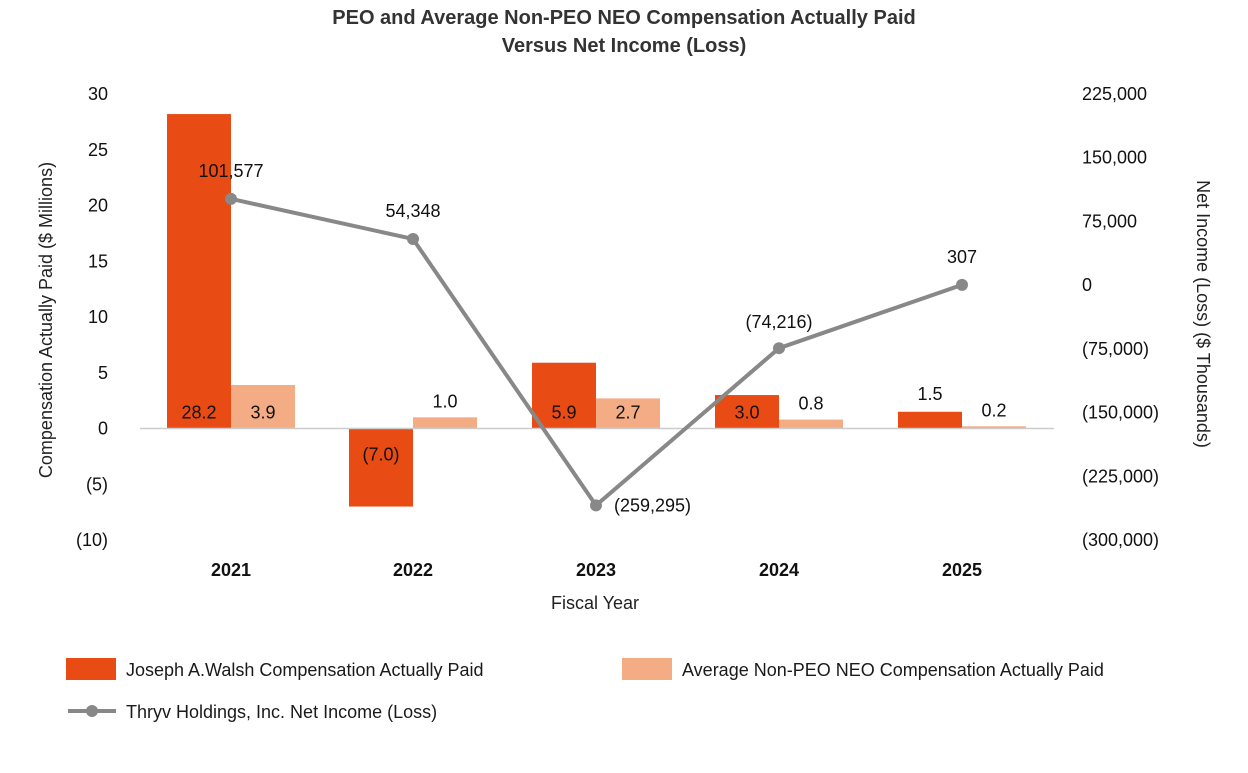 The image size is (1248, 773). Describe the element at coordinates (98, 150) in the screenshot. I see `y-tick-label: 25` at that location.